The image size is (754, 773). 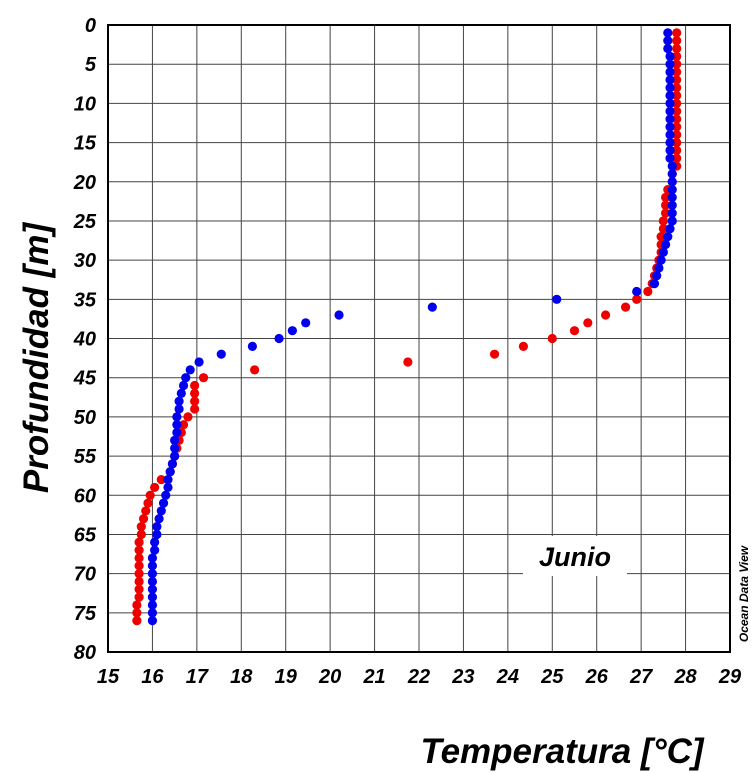 I want to click on x-tick-label: 27, so click(x=641, y=677).